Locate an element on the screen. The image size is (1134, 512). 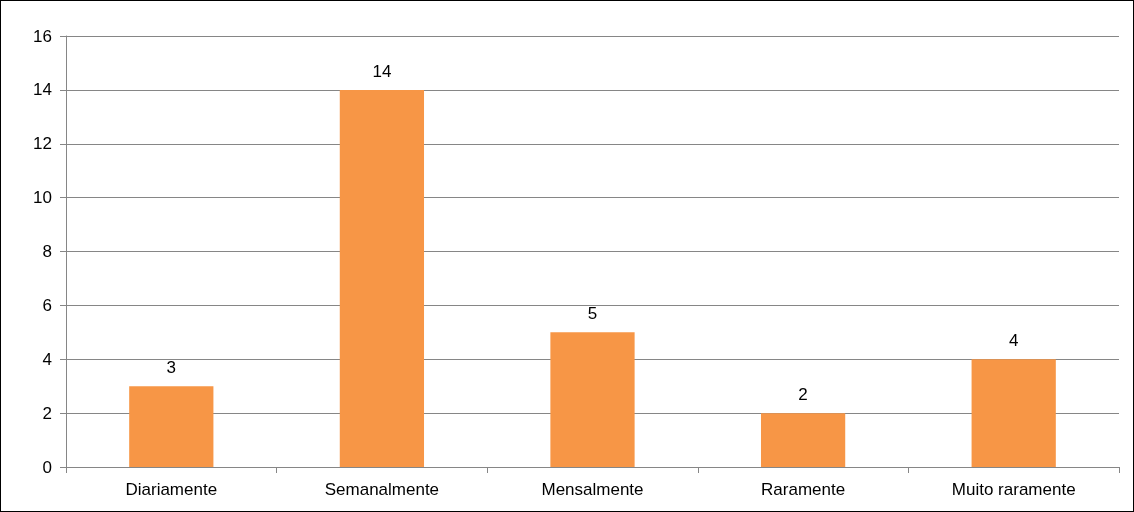
y-tick-label: 10 is located at coordinates (42, 198).